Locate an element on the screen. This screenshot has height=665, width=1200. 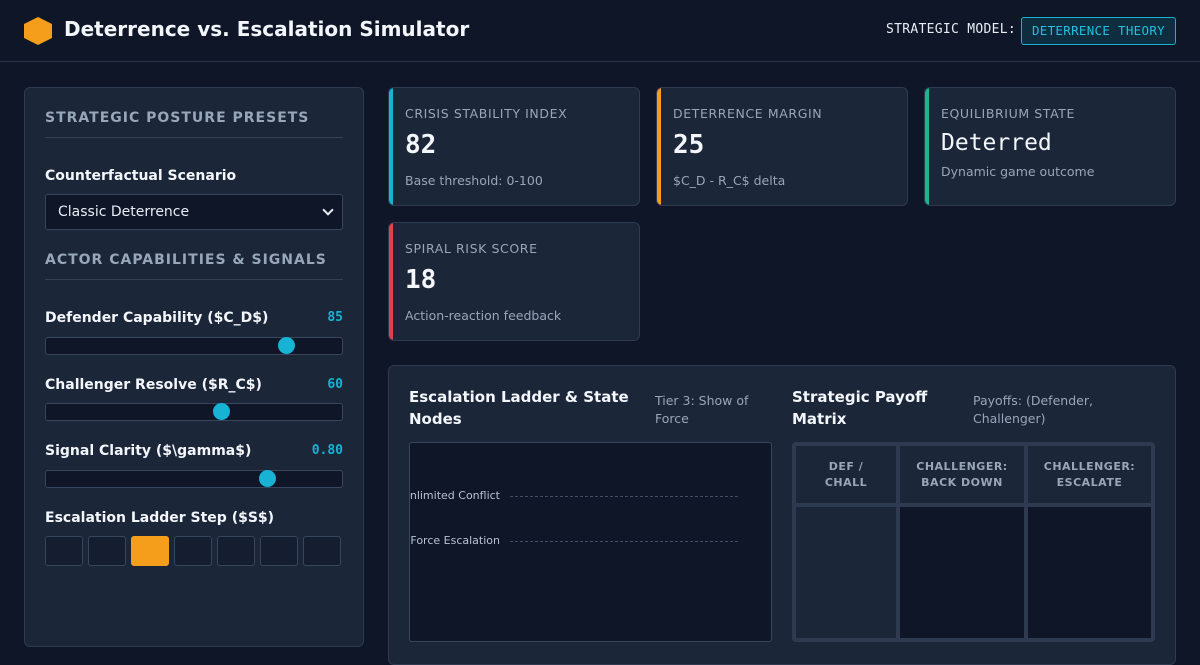
ladder-tier-note: Tier 3: Show of Force is located at coordinates (702, 409).